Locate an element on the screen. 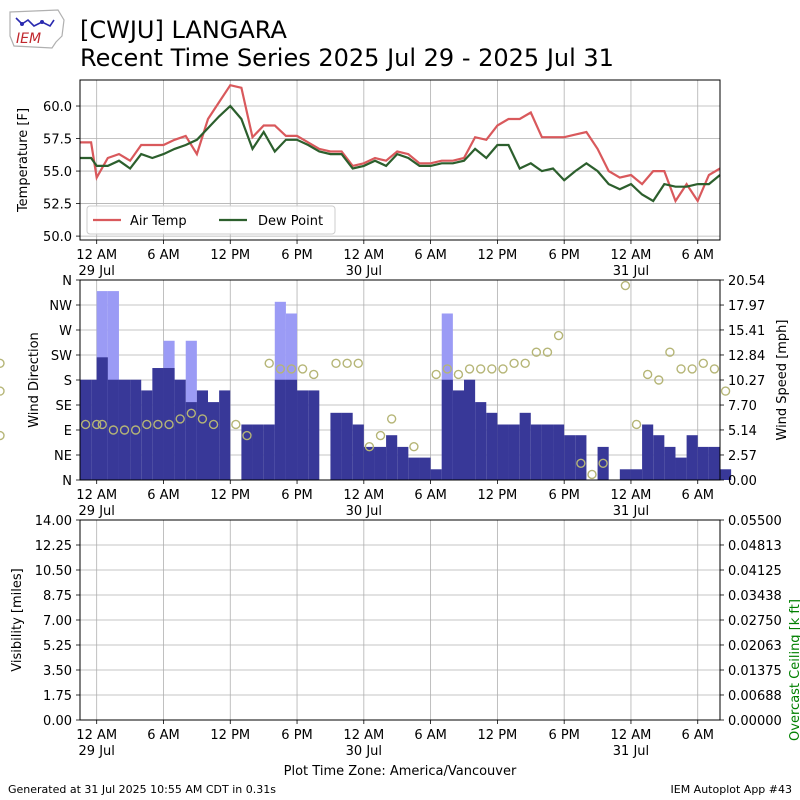 The image size is (800, 800). y2-tick-label: 0.02063 is located at coordinates (755, 646).